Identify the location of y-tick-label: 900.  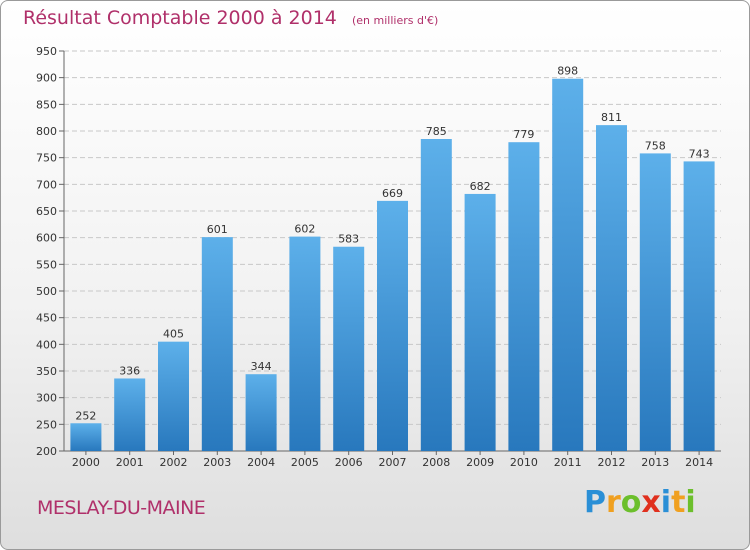
(46, 78).